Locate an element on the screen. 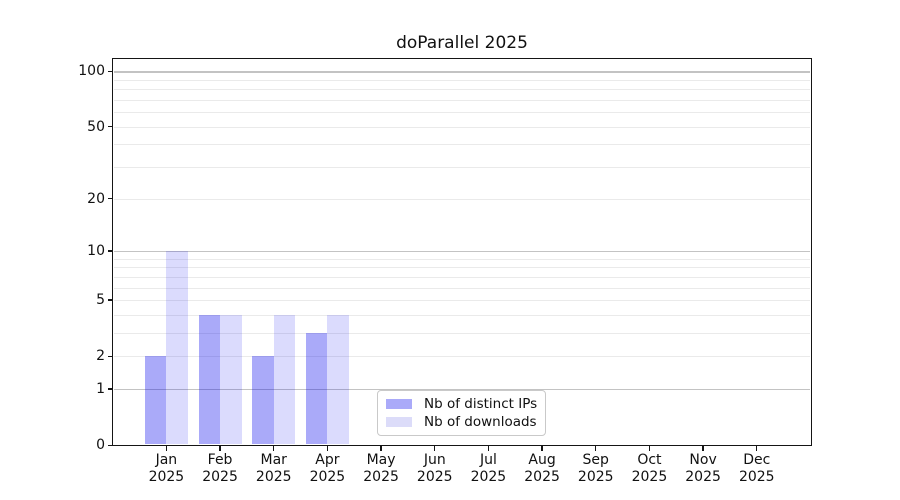  bar-nb-of-distinct-ips-feb is located at coordinates (209, 379).